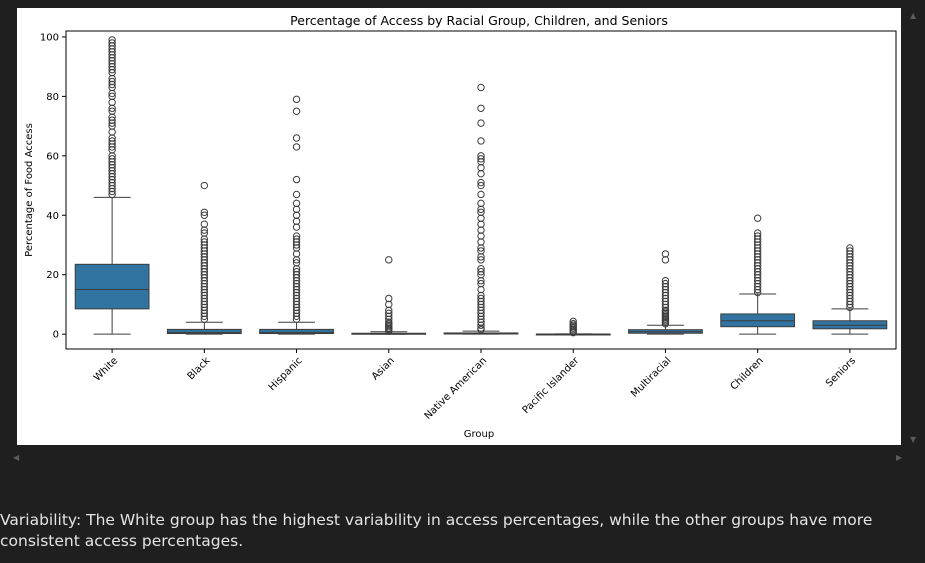 Image resolution: width=925 pixels, height=563 pixels. What do you see at coordinates (651, 377) in the screenshot?
I see `x-tick-label-multiracial: Multiracial` at bounding box center [651, 377].